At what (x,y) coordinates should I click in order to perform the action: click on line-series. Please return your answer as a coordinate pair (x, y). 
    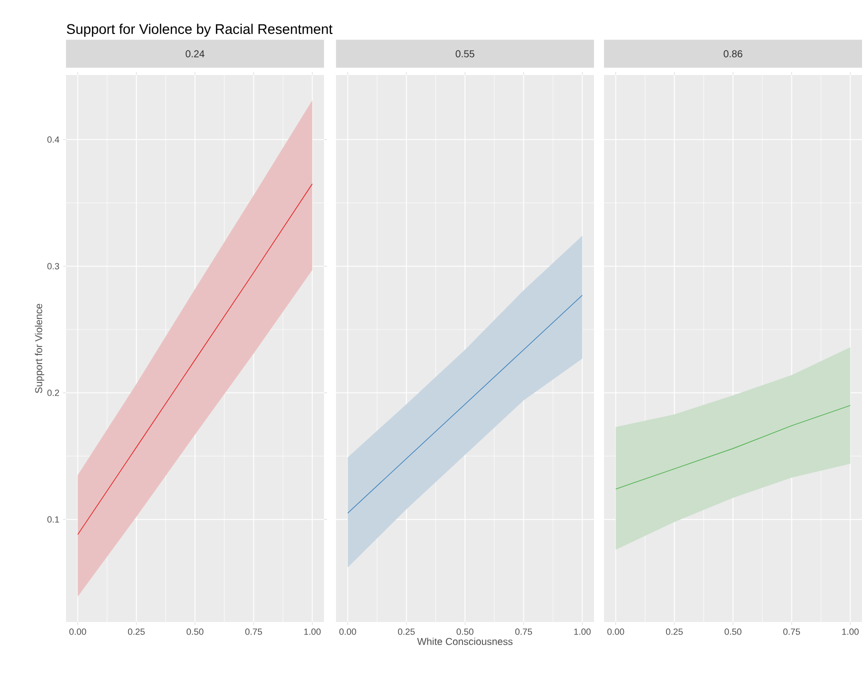
    Looking at the image, I should click on (195, 359).